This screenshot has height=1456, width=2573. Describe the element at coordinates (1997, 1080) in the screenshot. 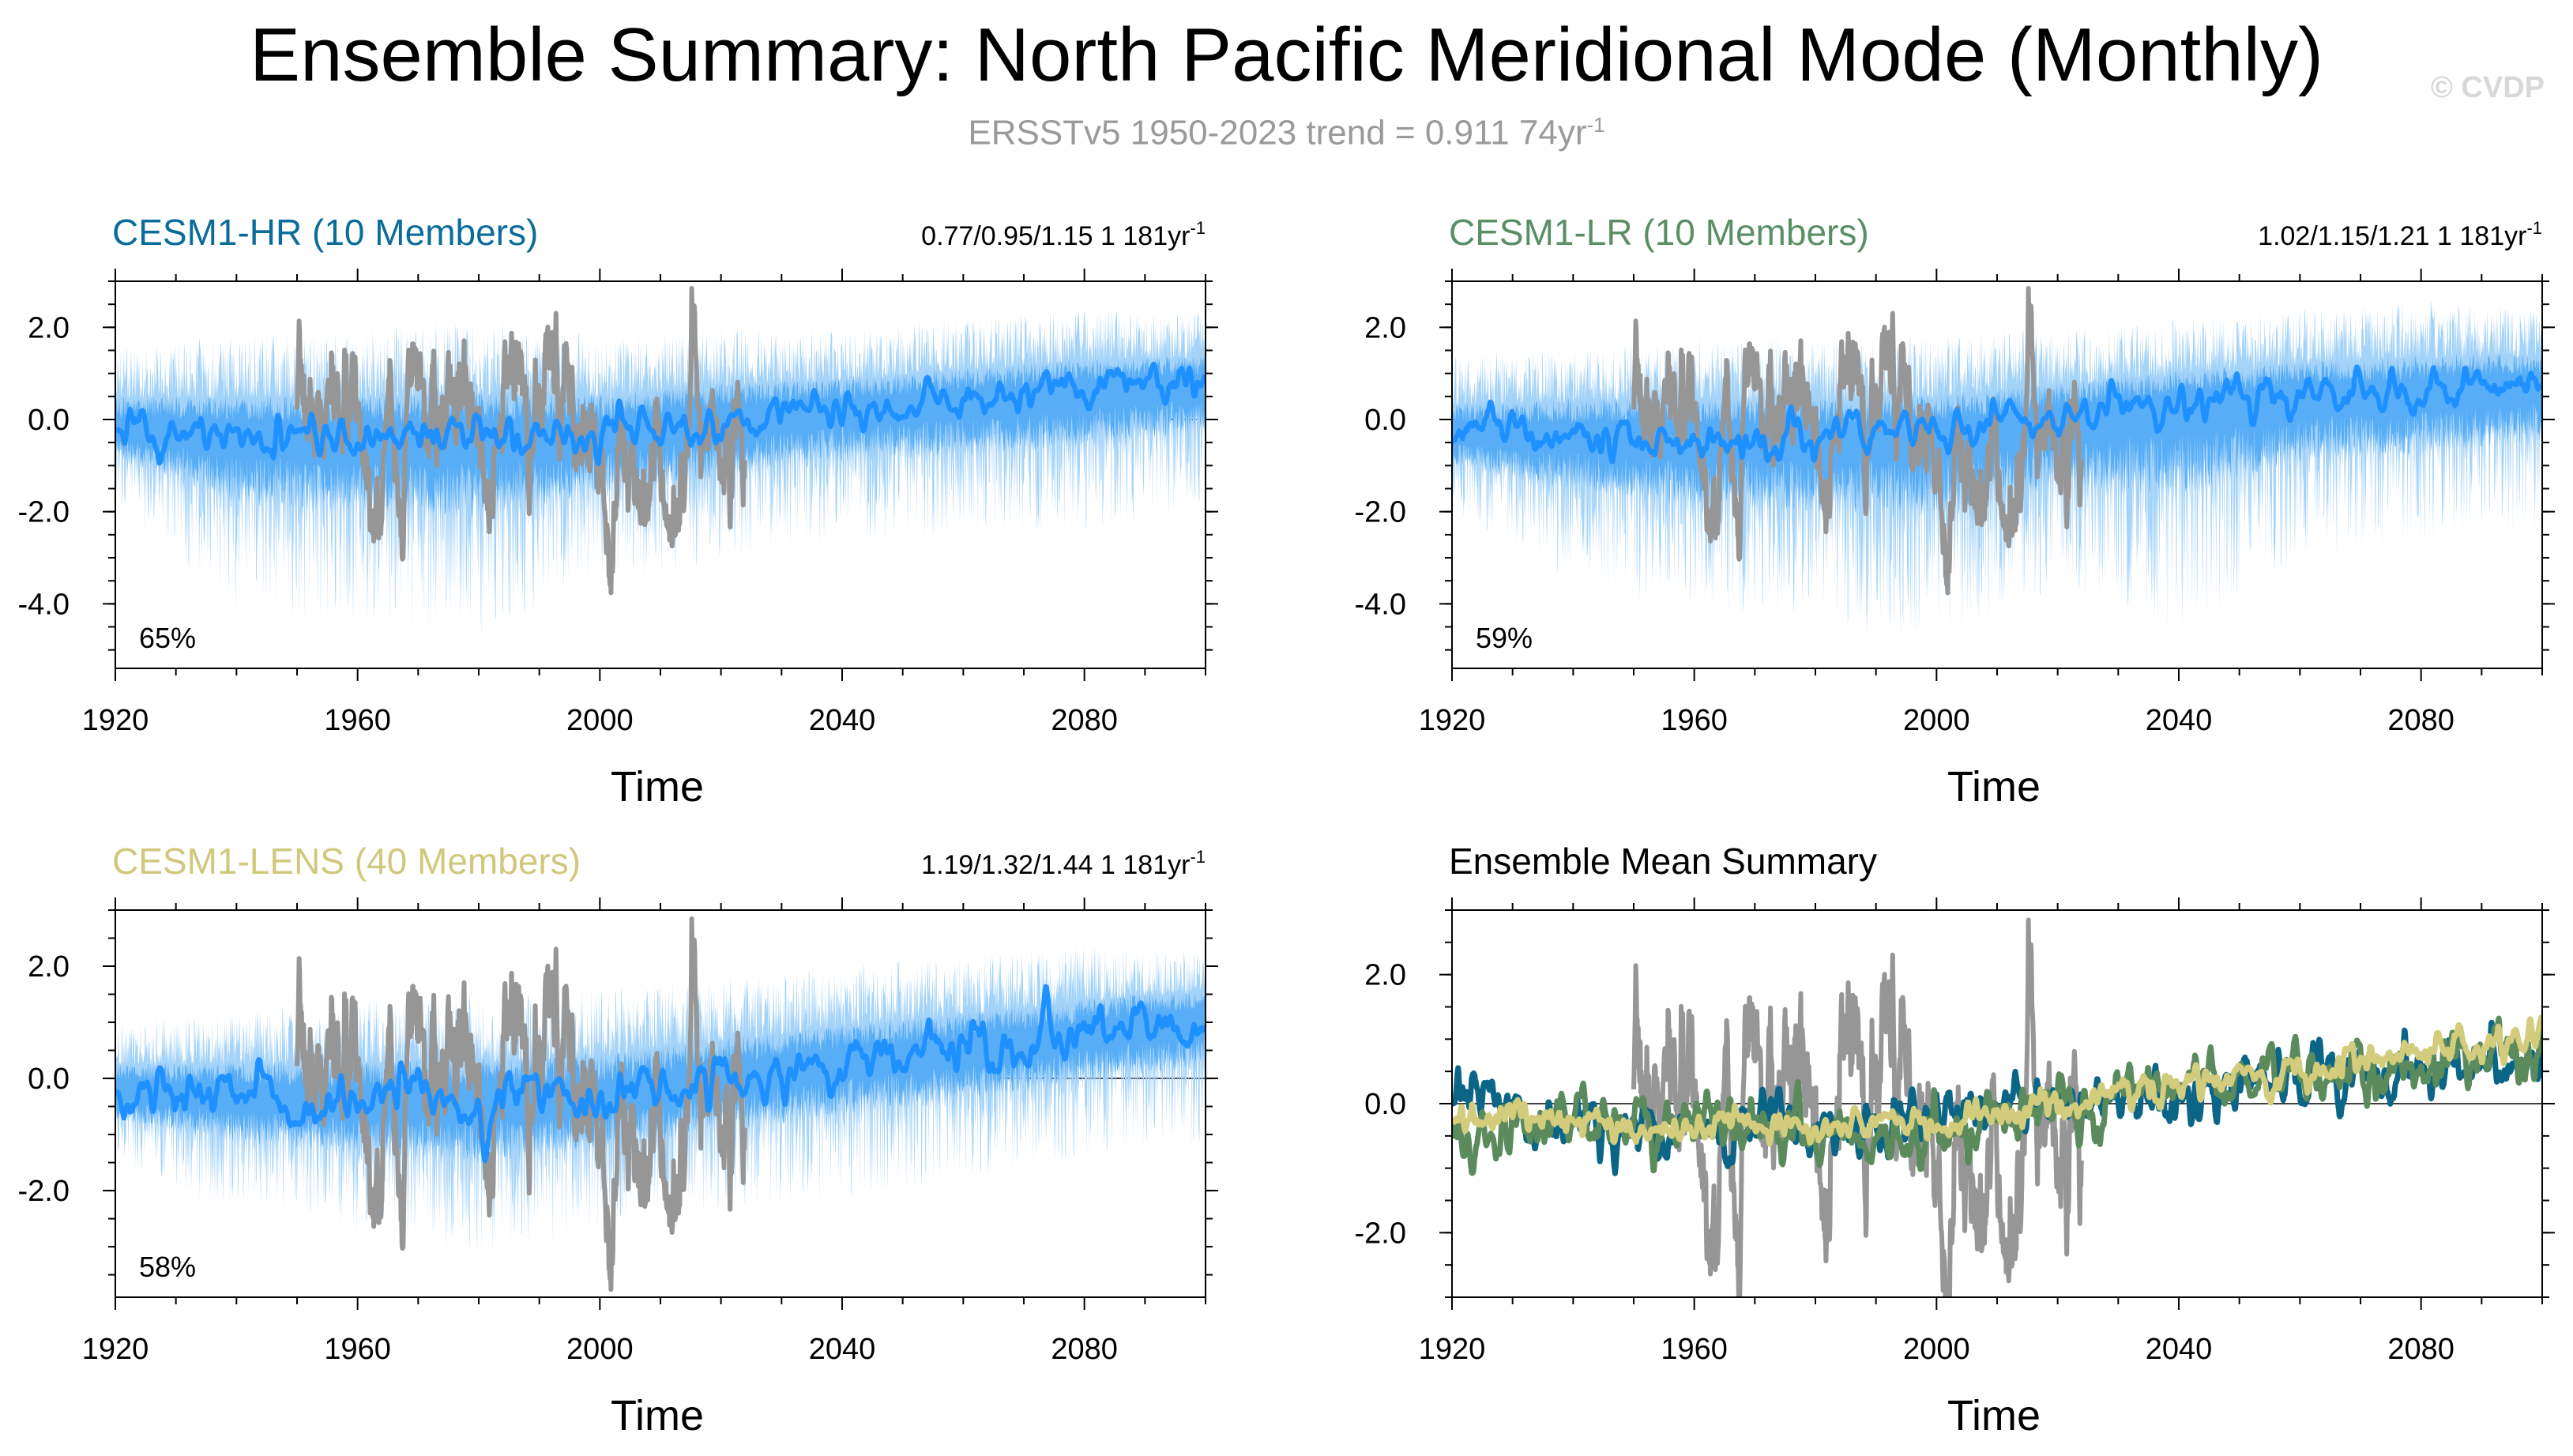

I see `lens-mean-line` at that location.